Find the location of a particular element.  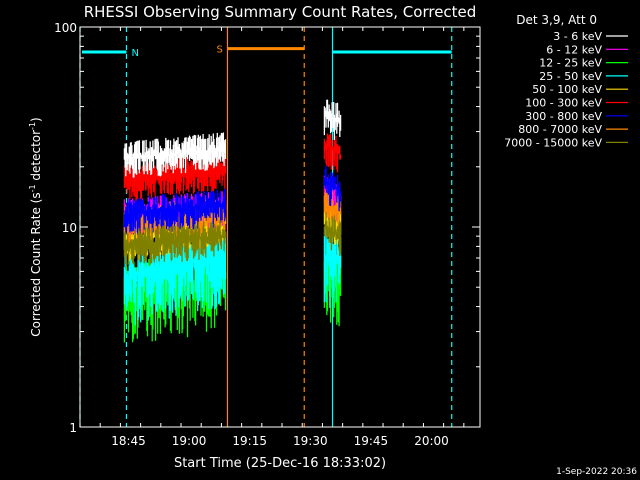

x-tick-label: 20:00 is located at coordinates (431, 441).